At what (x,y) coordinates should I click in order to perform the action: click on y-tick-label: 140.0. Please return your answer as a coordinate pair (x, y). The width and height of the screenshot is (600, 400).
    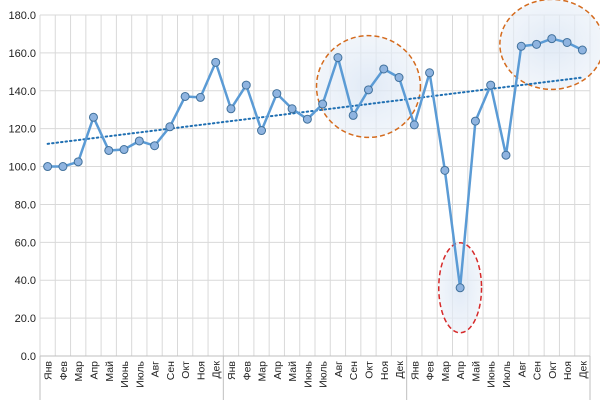
    Looking at the image, I should click on (22, 92).